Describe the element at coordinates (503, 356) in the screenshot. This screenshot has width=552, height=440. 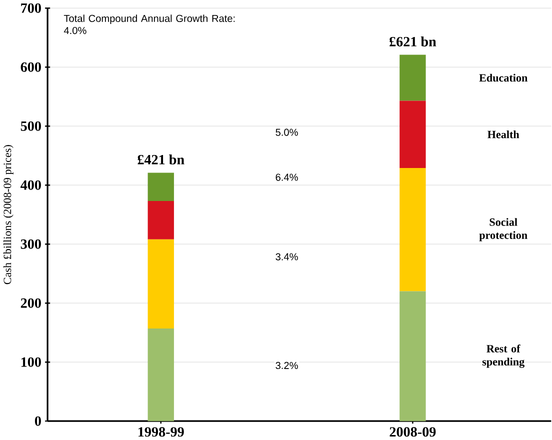
I see `text: Rest of spending` at that location.